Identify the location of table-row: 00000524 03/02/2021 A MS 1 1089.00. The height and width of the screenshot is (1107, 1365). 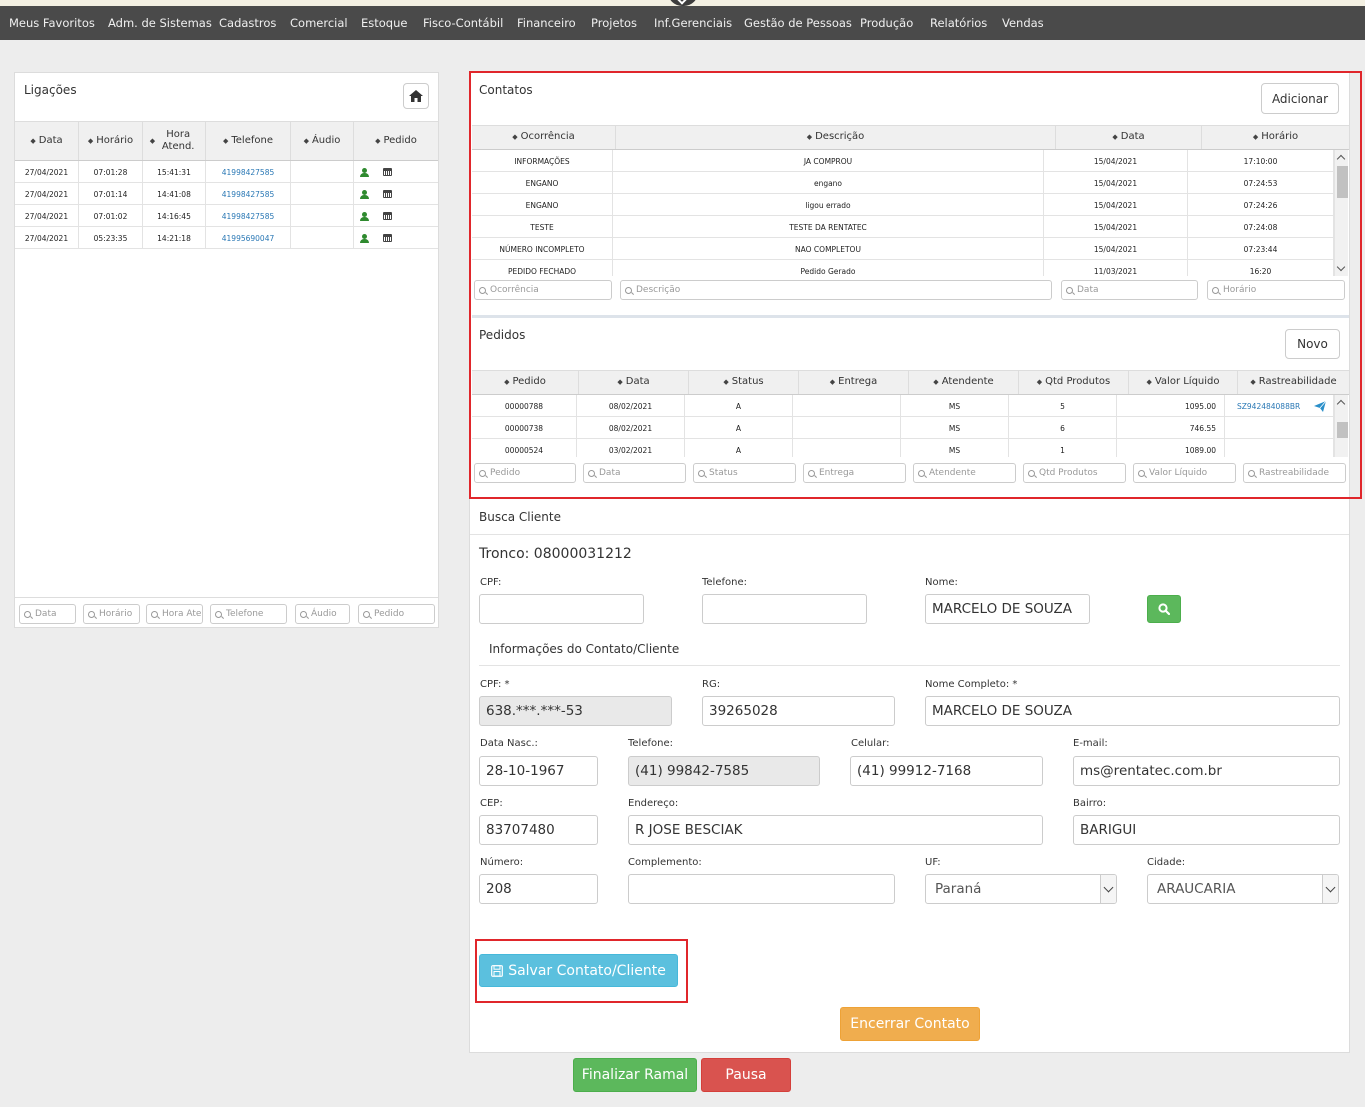
(903, 448).